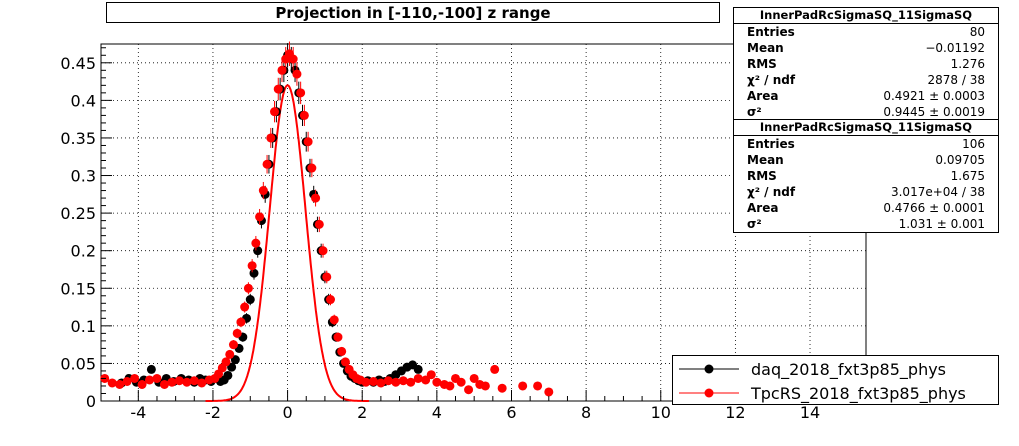 This screenshot has width=1019, height=446. I want to click on fit-curve, so click(287, 243).